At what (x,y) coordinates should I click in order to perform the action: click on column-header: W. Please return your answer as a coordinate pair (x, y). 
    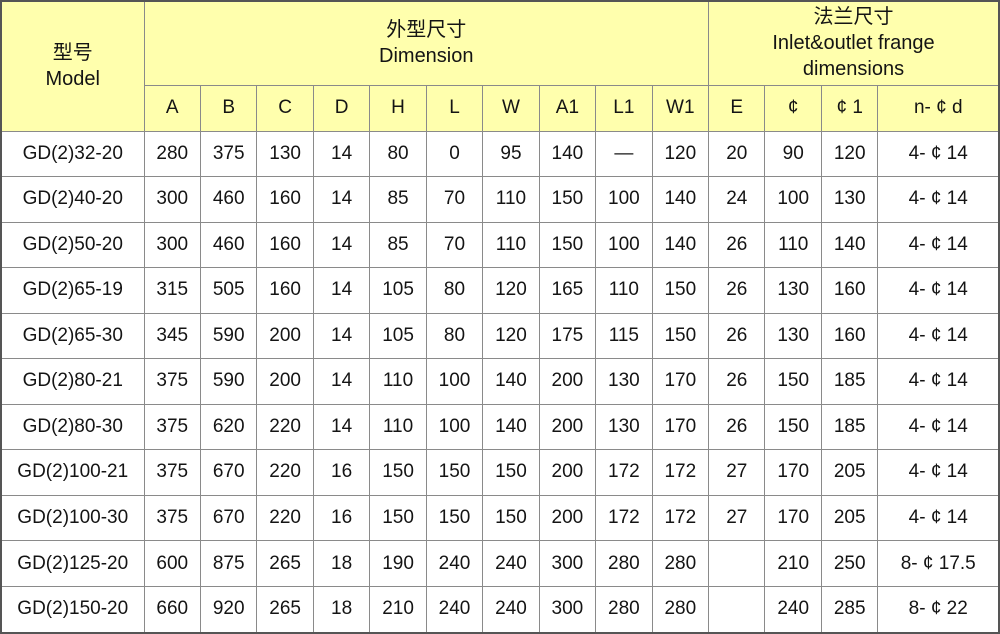
    Looking at the image, I should click on (511, 108).